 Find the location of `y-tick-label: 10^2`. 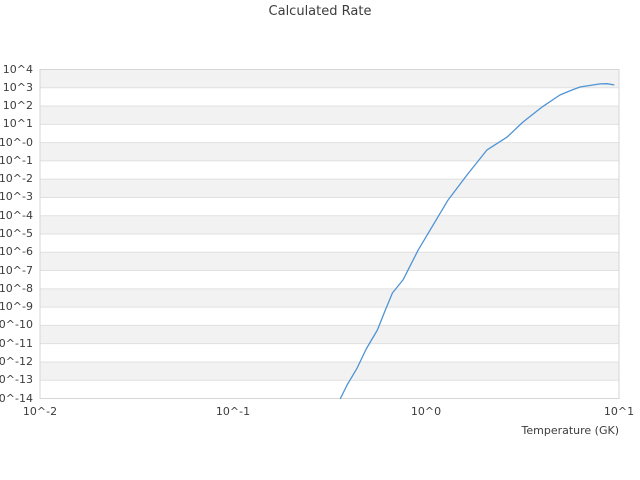

y-tick-label: 10^2 is located at coordinates (17, 106).